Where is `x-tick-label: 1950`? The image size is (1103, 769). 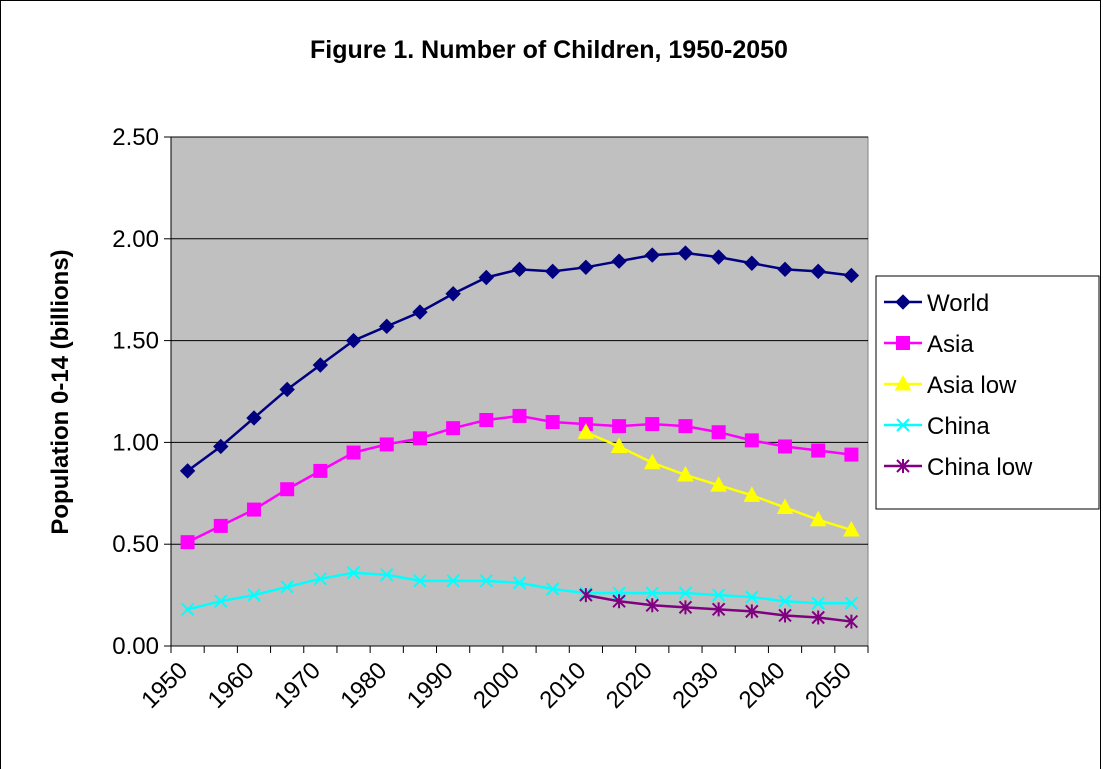
x-tick-label: 1950 is located at coordinates (164, 685).